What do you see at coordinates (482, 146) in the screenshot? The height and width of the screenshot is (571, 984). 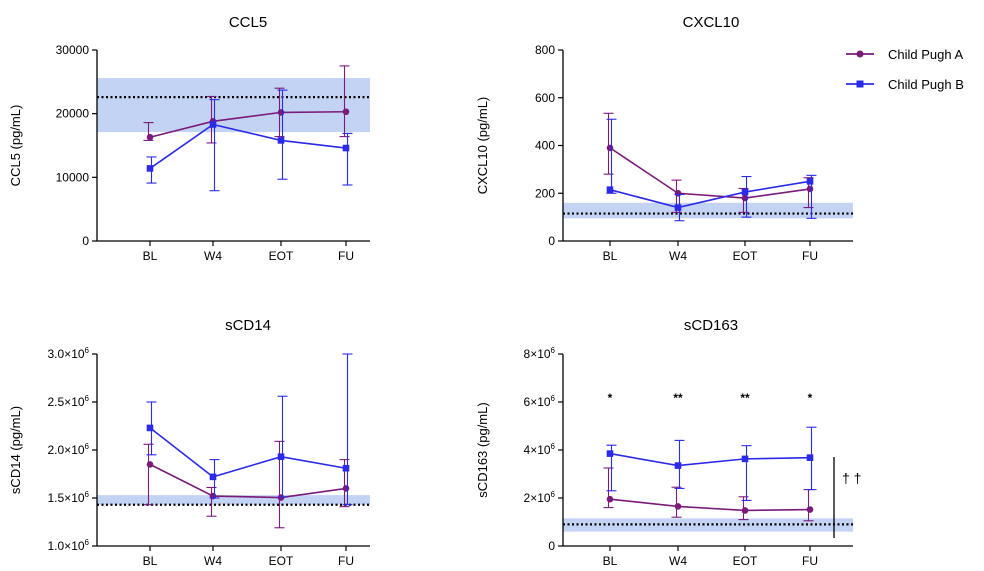 I see `y-axis-label: CXCL10 (pg/mL)` at bounding box center [482, 146].